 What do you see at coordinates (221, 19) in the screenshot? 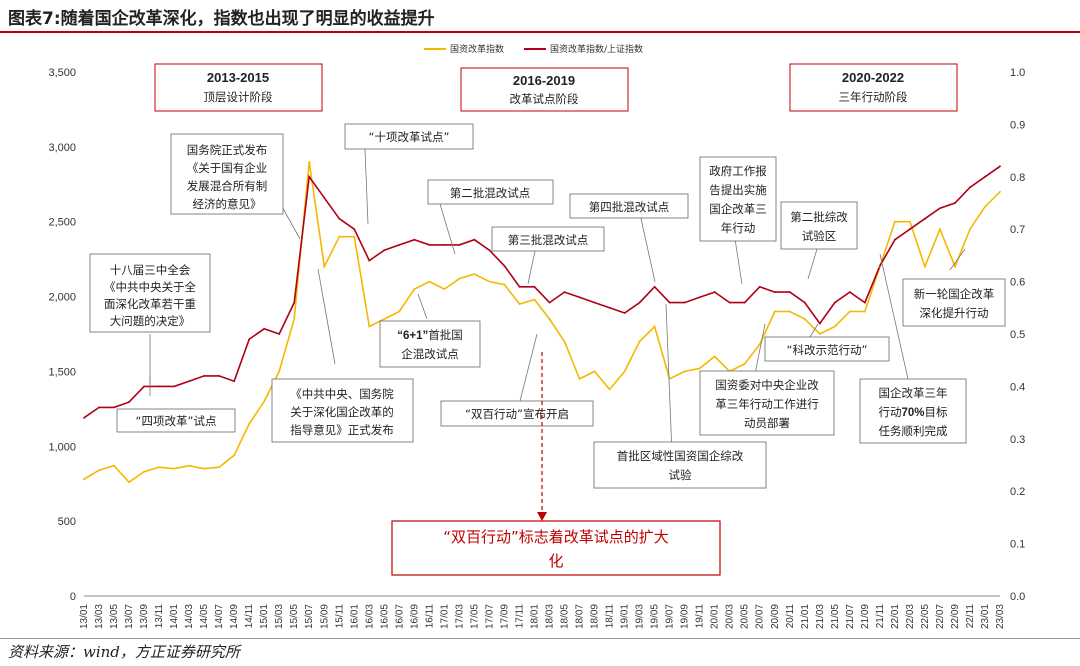
I see `figure-title: 图表7:随着国企改革深化，指数也出现了明显的收益提升` at bounding box center [221, 19].